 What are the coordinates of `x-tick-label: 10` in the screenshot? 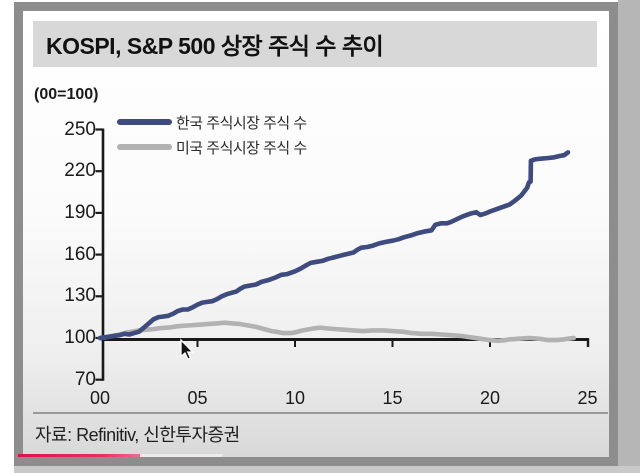 It's located at (295, 398).